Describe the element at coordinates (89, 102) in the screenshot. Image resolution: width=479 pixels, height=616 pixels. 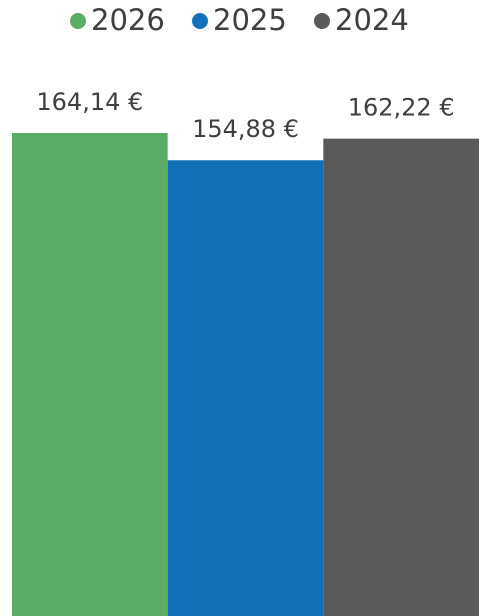
I see `value-label: 164,14 €` at that location.